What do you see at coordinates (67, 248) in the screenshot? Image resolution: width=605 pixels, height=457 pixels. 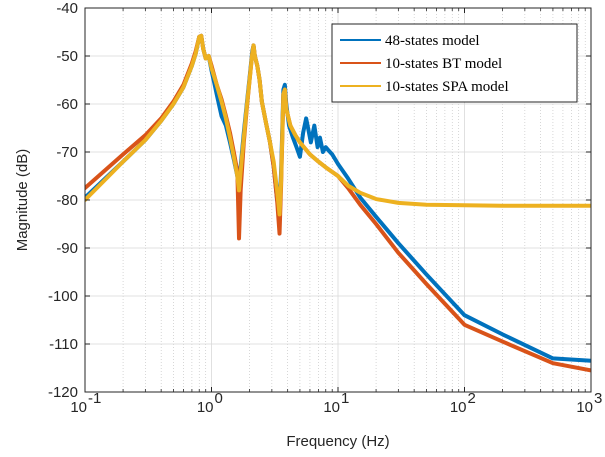 I see `y-tick-label: -90` at bounding box center [67, 248].